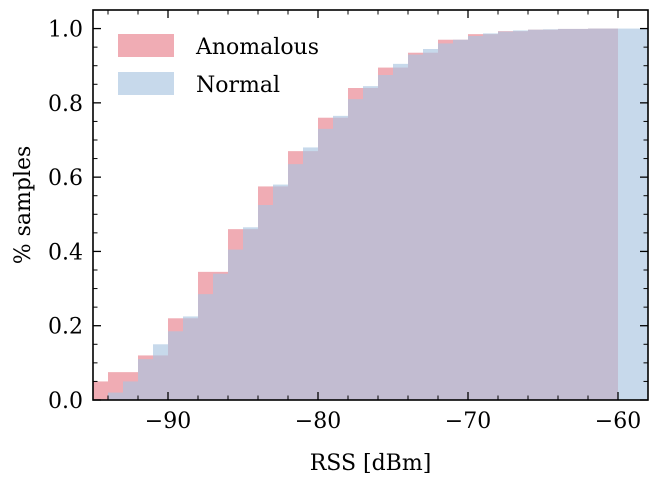 Image resolution: width=659 pixels, height=484 pixels. Describe the element at coordinates (318, 421) in the screenshot. I see `x-tick-label: −80` at that location.